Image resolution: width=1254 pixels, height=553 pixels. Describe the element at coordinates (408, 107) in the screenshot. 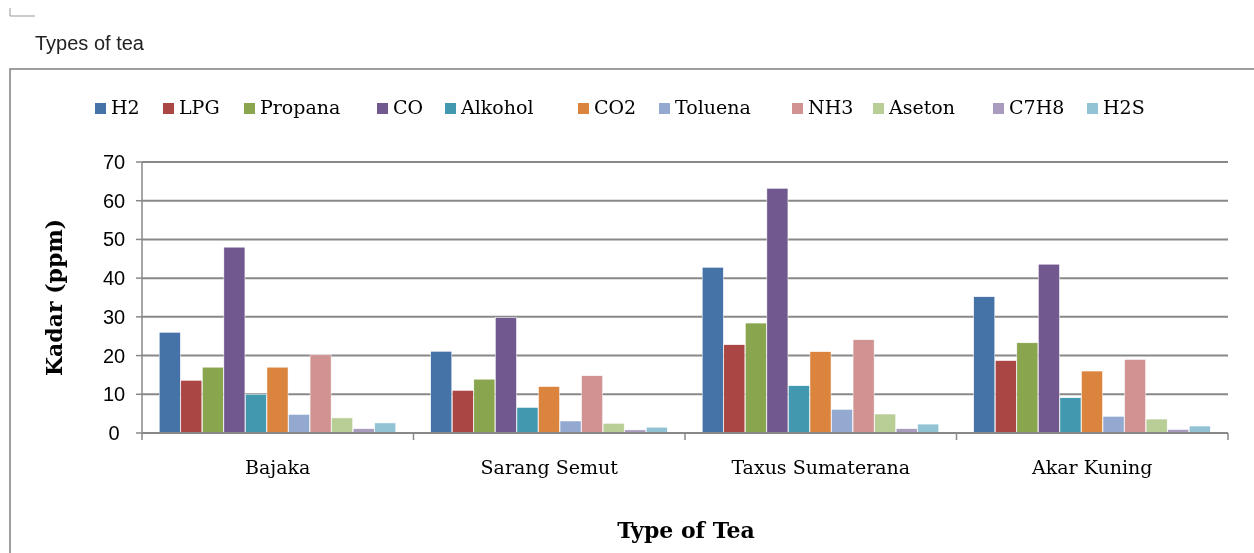

I see `legend-label: CO` at that location.